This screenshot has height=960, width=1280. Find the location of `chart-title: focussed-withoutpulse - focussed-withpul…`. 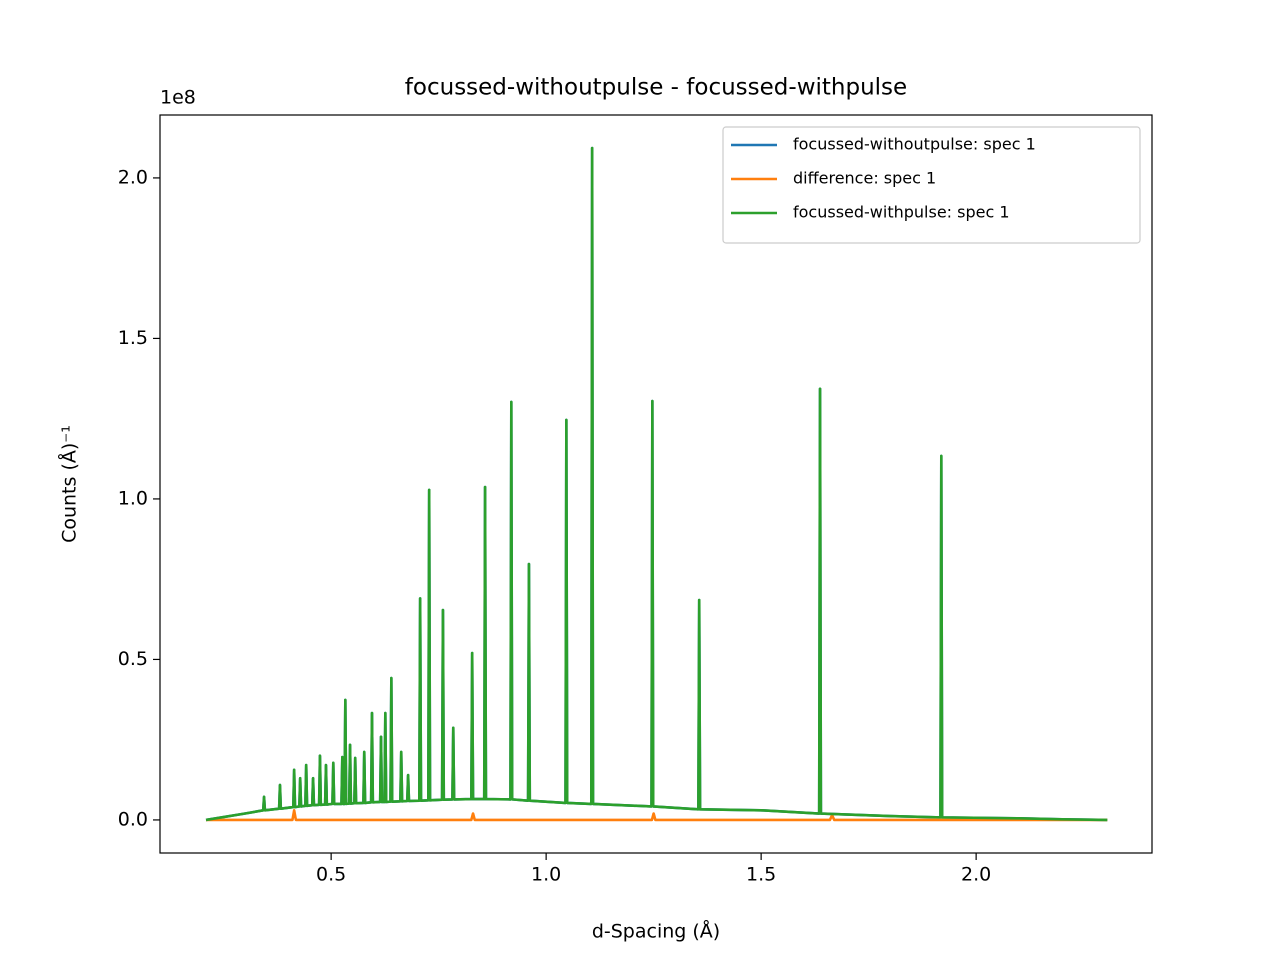

chart-title: focussed-withoutpulse - focussed-withpul… is located at coordinates (656, 88).